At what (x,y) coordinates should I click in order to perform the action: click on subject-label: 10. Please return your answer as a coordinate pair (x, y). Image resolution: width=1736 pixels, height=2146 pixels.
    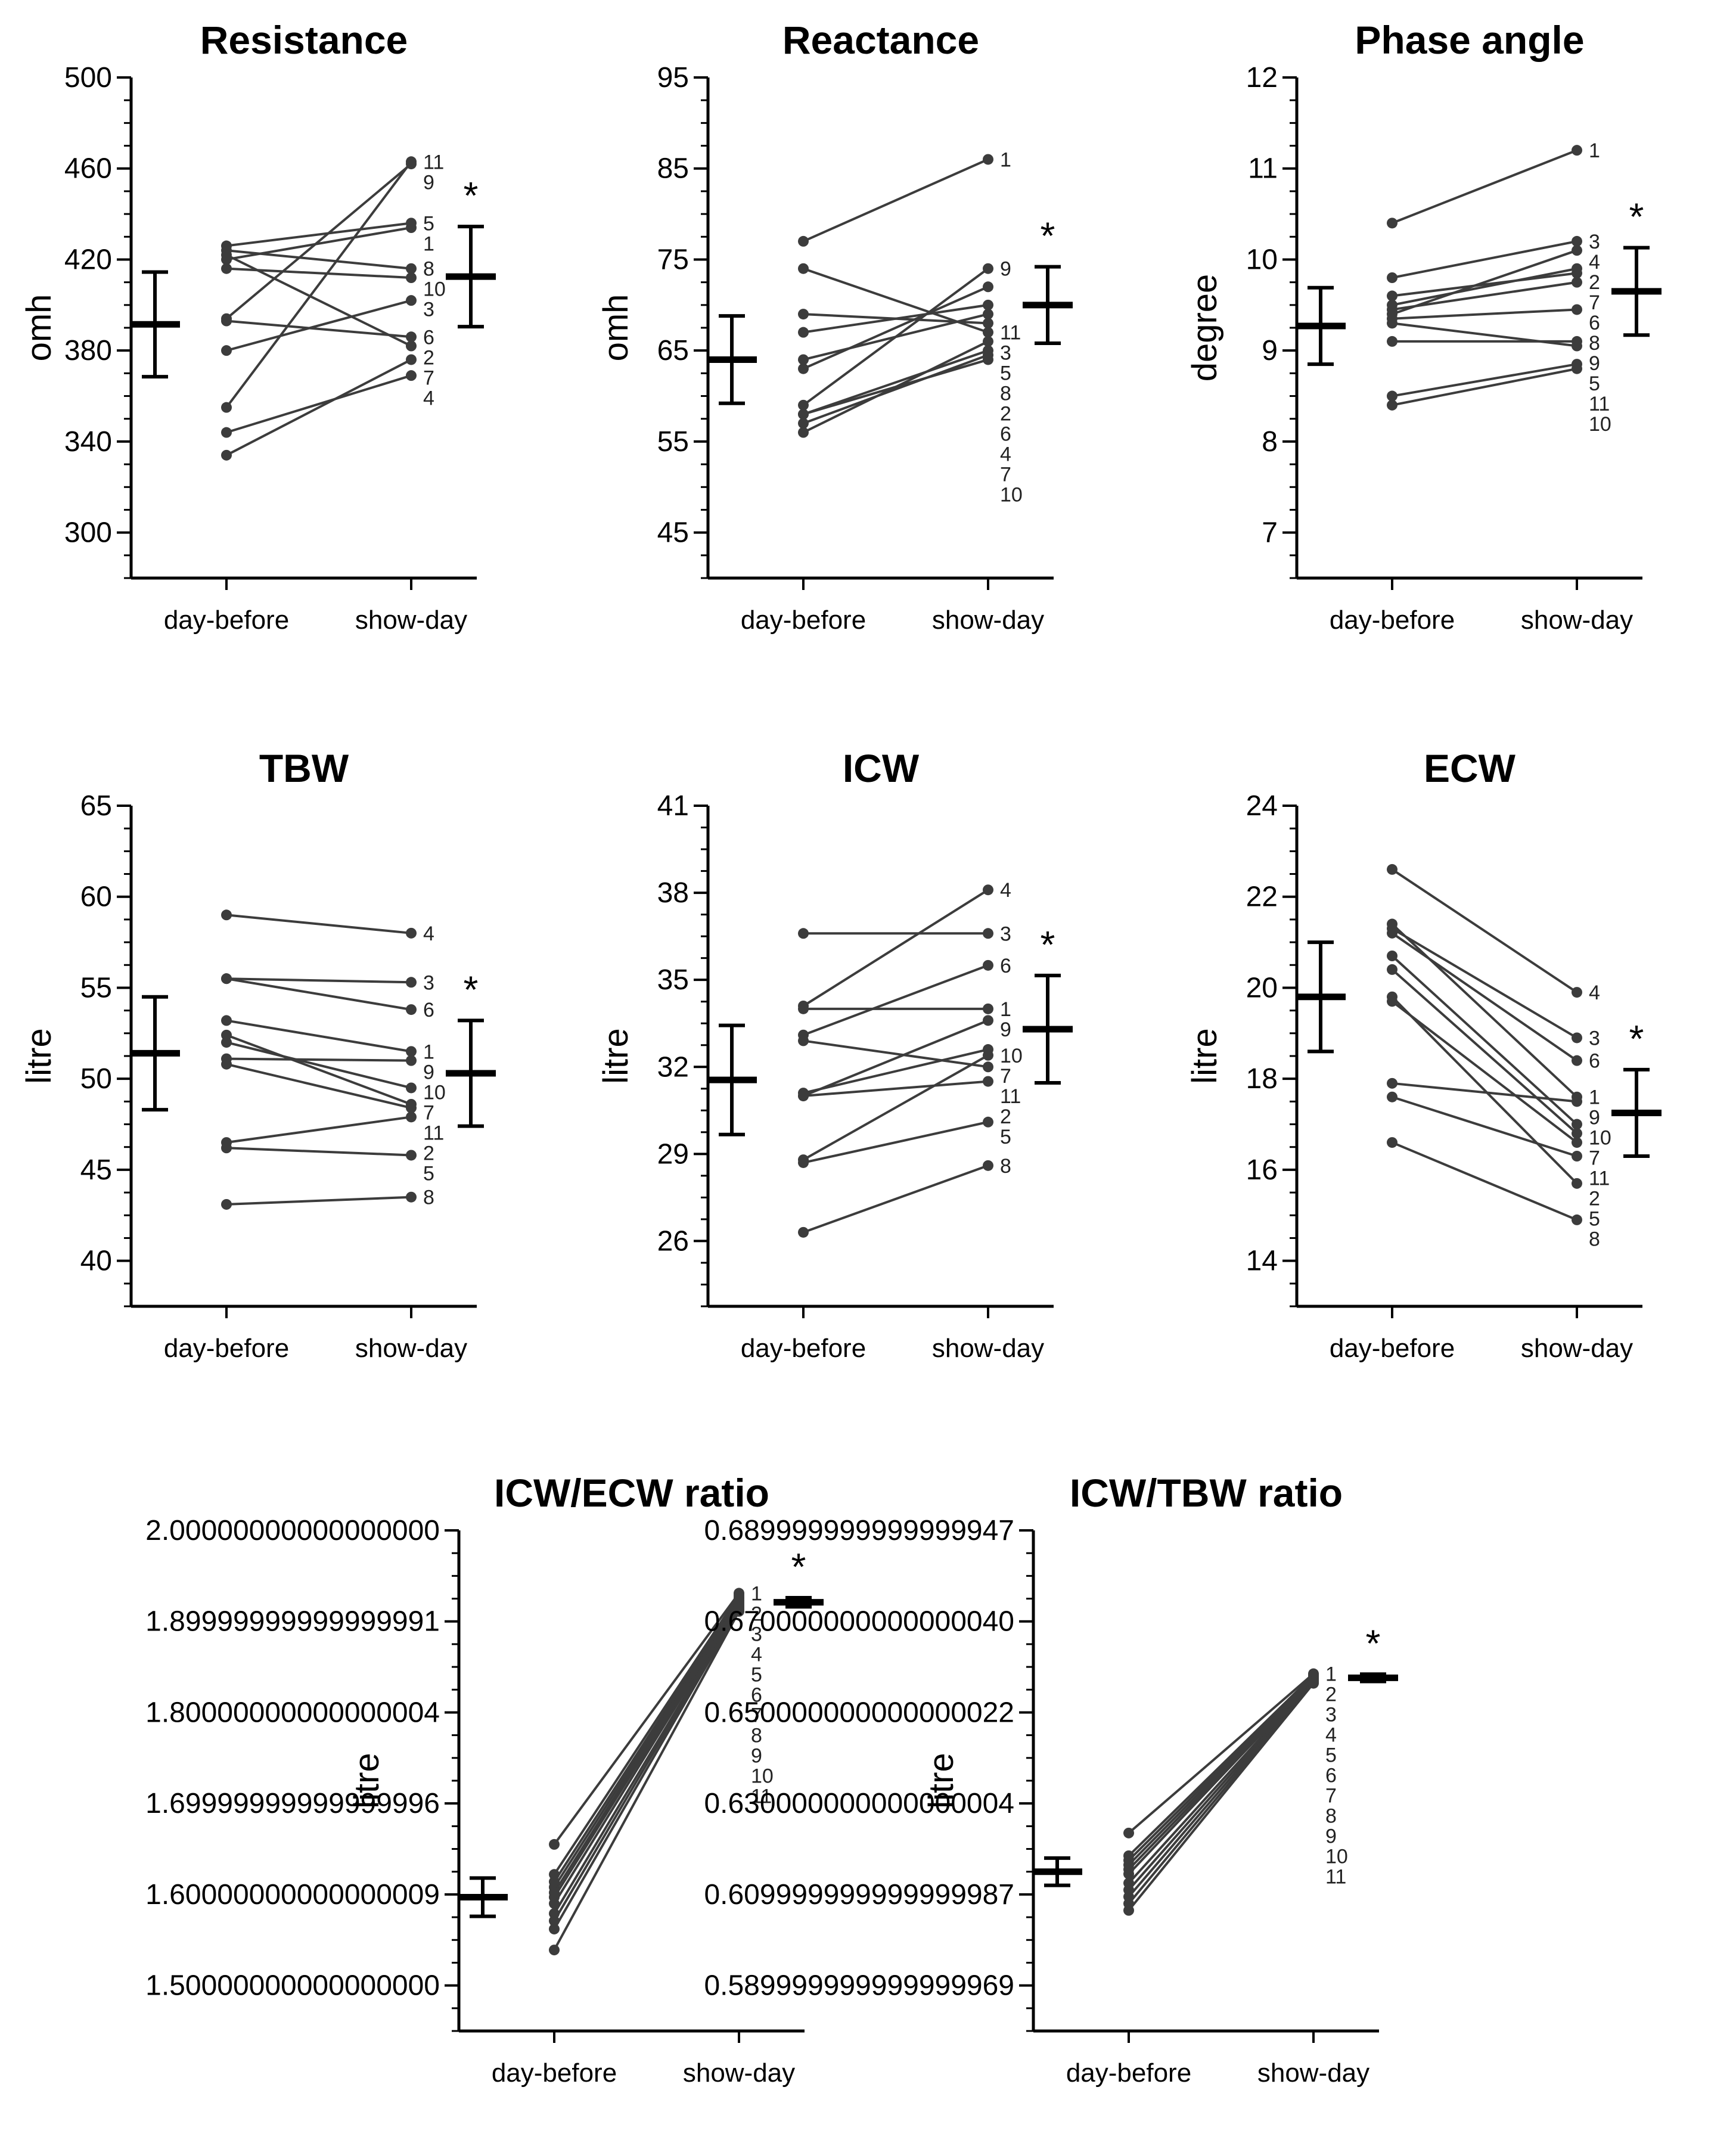
    Looking at the image, I should click on (1600, 424).